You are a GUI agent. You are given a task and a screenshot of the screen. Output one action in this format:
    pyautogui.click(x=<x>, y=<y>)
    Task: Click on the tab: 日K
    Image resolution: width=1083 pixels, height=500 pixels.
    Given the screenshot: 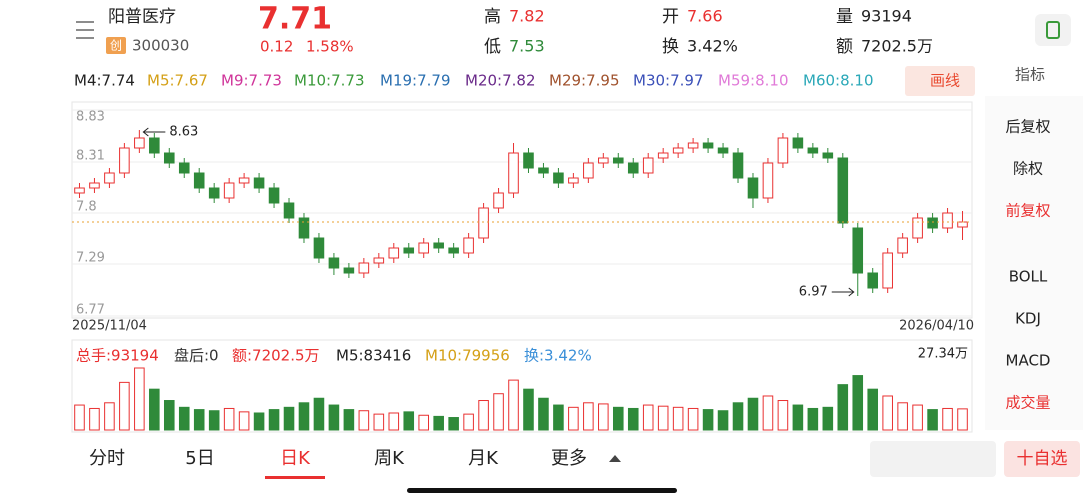 What is the action you would take?
    pyautogui.click(x=295, y=458)
    